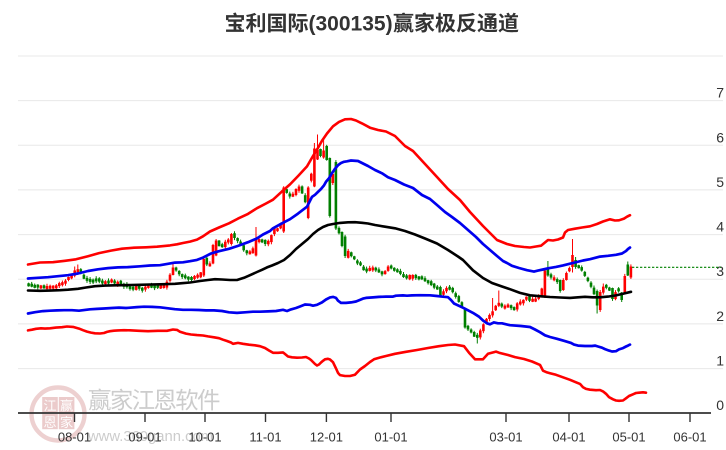 The image size is (726, 450). I want to click on svg-text: 05-01, so click(628, 437).